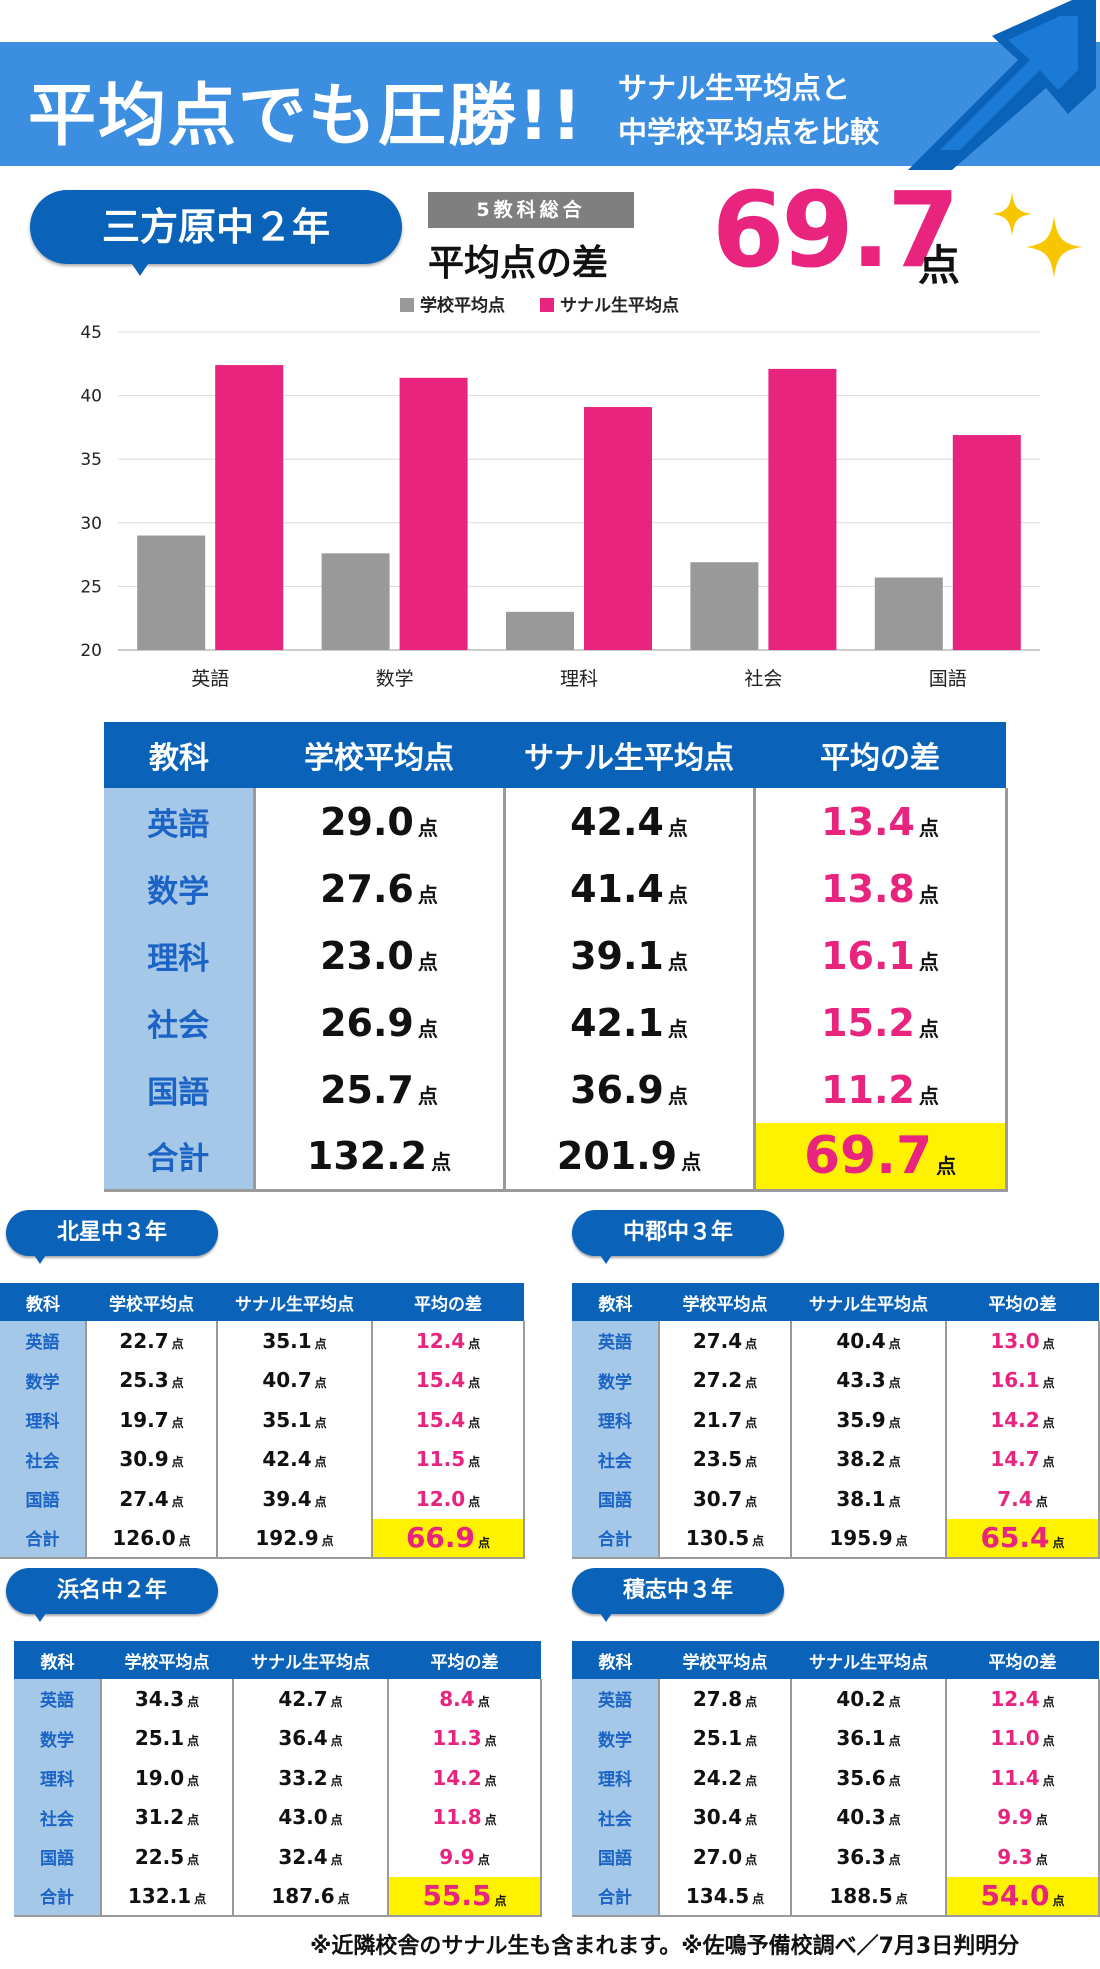 The height and width of the screenshot is (1969, 1100). I want to click on score-value: 35.1, so click(287, 1419).